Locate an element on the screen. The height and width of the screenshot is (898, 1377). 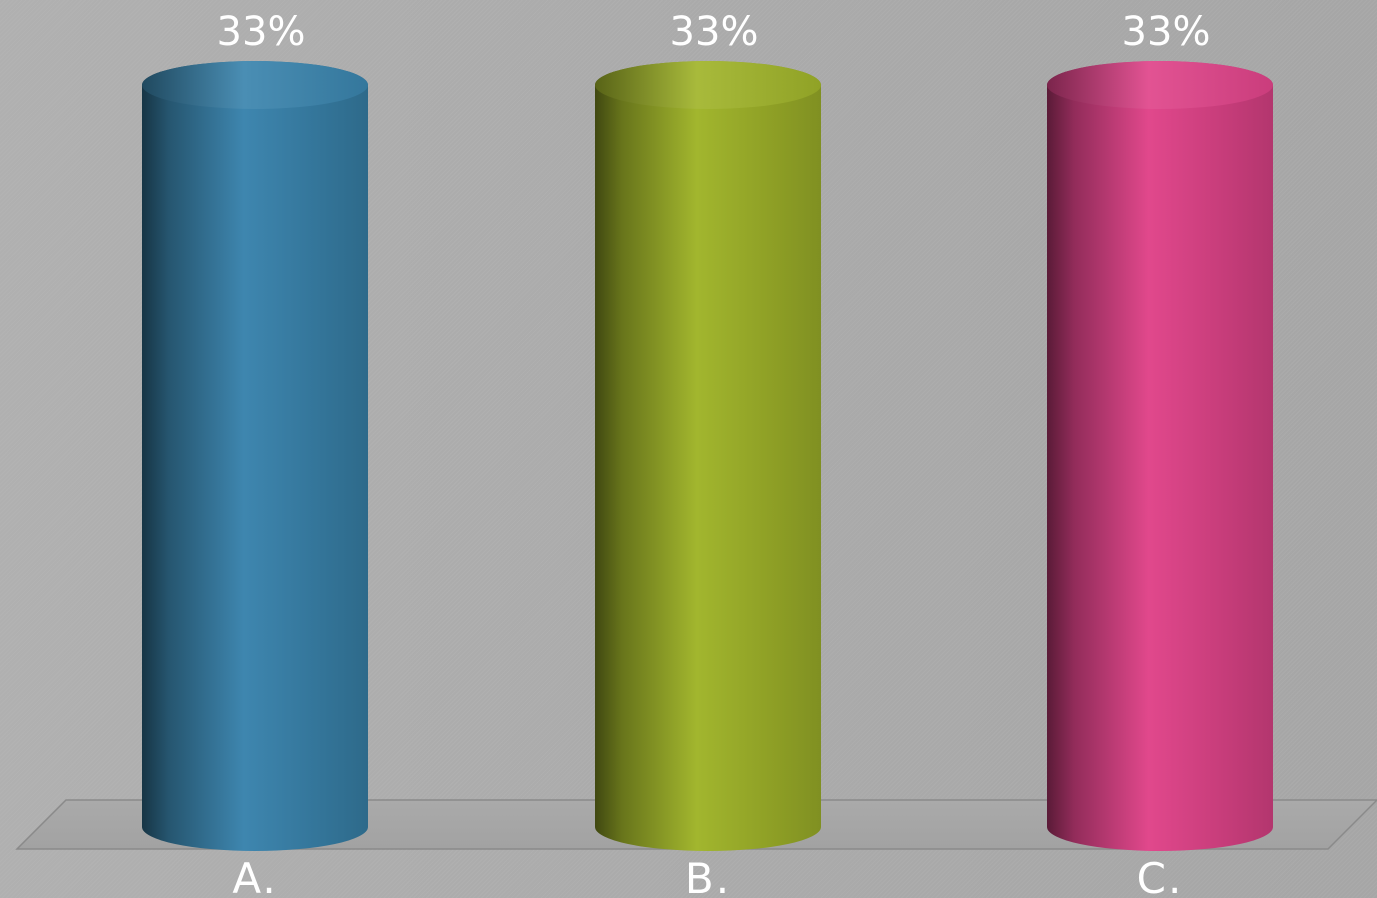
category-label-2: B. is located at coordinates (708, 876).